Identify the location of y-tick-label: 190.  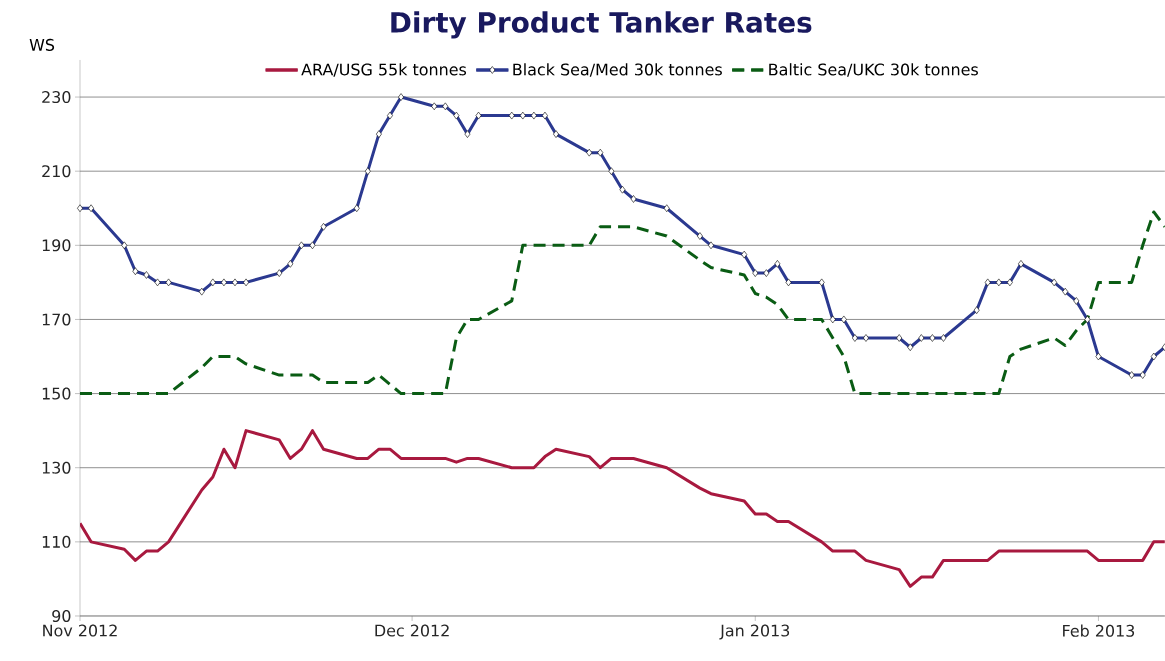
(56, 245).